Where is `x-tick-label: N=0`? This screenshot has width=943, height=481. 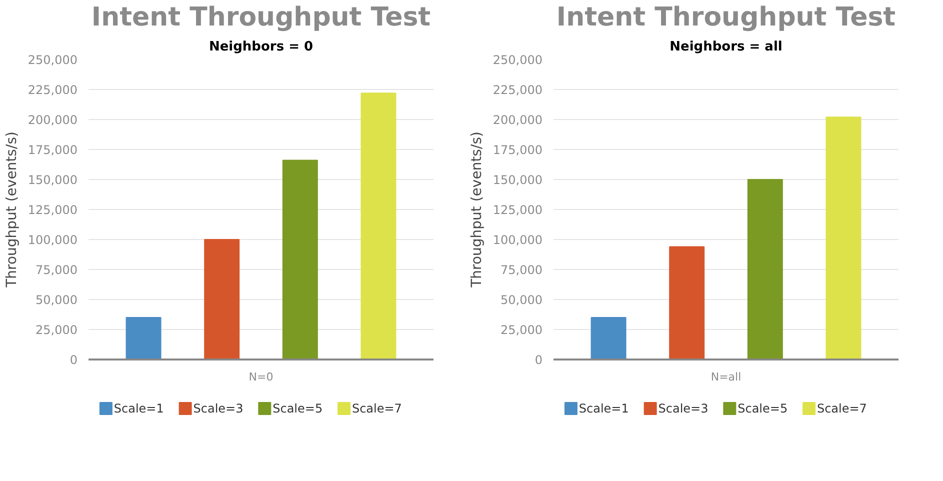
x-tick-label: N=0 is located at coordinates (261, 377).